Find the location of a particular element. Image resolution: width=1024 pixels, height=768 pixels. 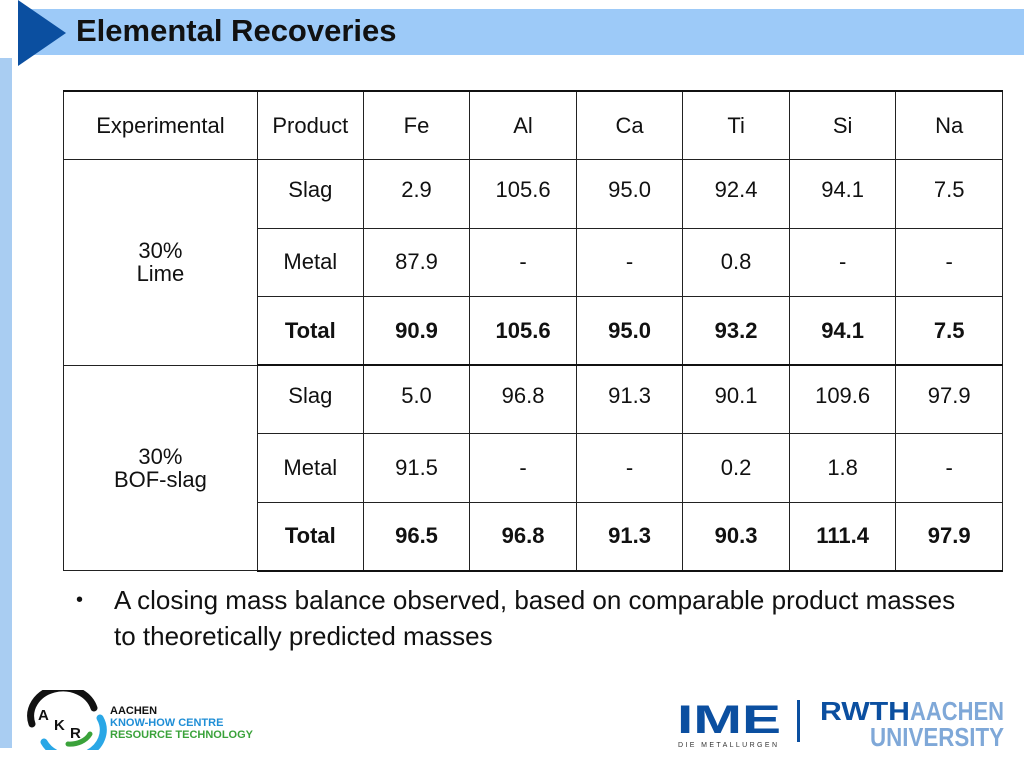

value-cell: 5.0 is located at coordinates (416, 399).